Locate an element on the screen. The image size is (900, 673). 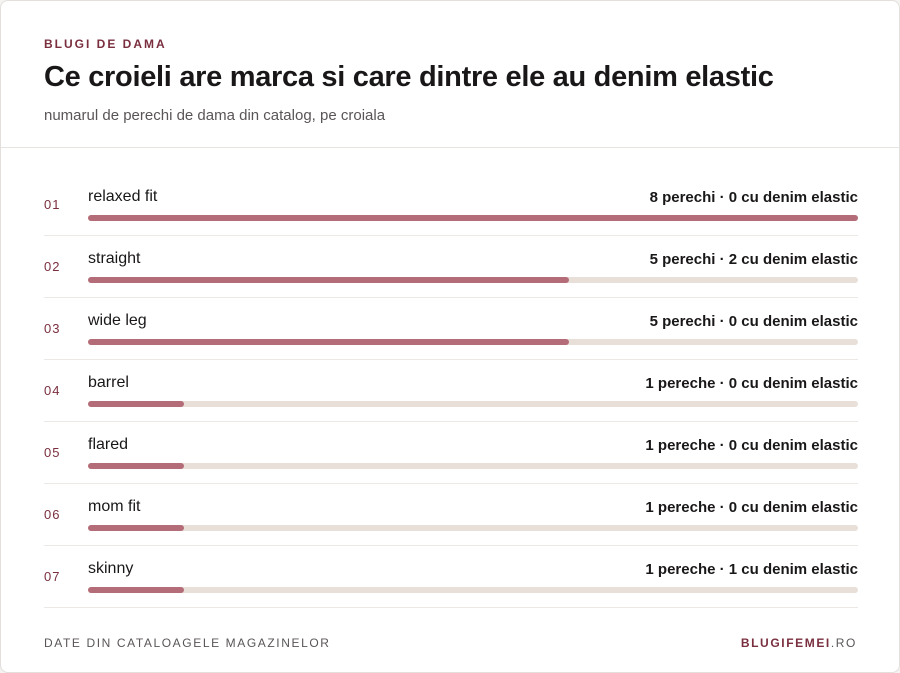
bar-value-label: 5 perechi · 0 cu denim elastic is located at coordinates (753, 321).